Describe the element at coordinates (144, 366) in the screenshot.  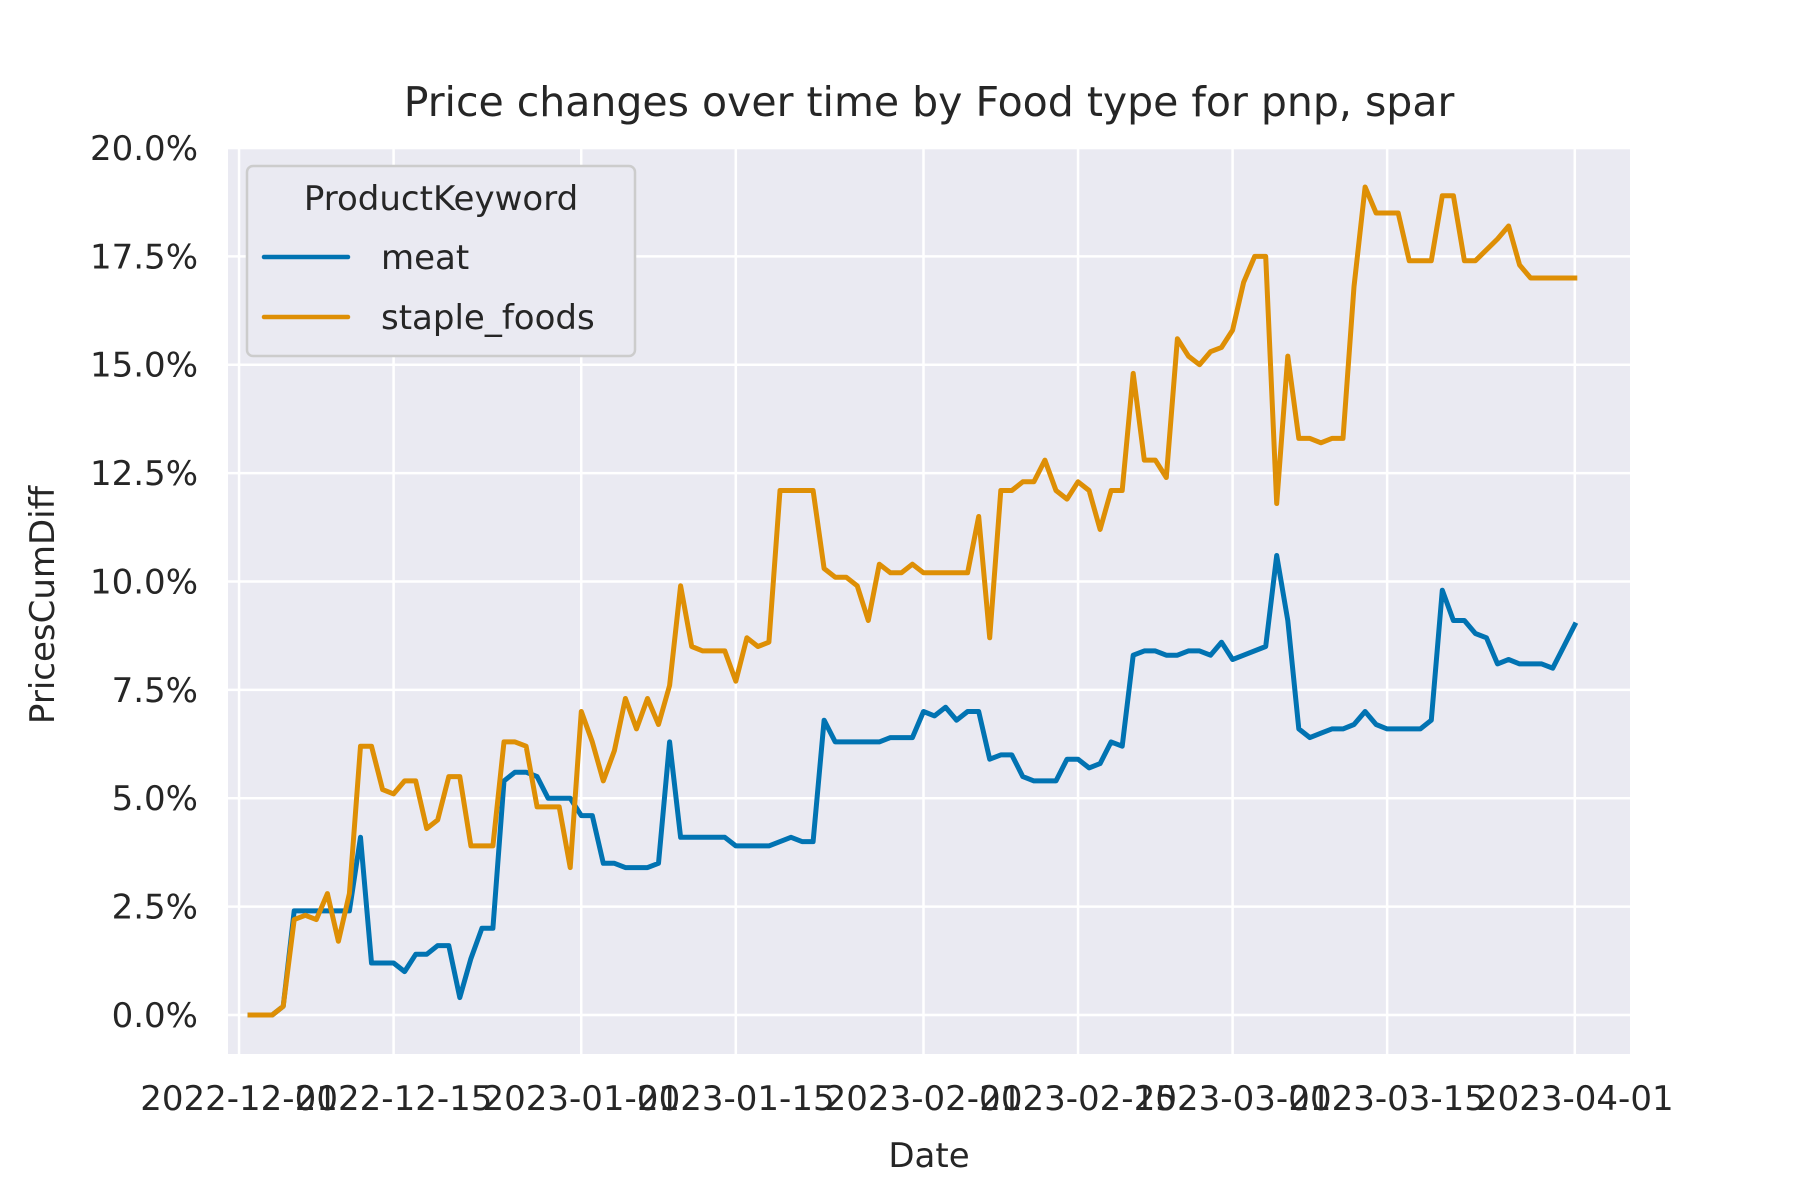
I see `y-tick-label: 15.0%` at that location.